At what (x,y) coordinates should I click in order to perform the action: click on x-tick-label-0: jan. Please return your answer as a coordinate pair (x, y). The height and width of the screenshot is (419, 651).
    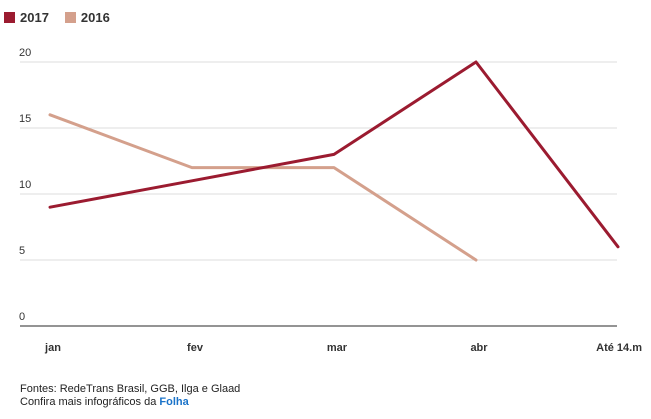
    Looking at the image, I should click on (52, 348).